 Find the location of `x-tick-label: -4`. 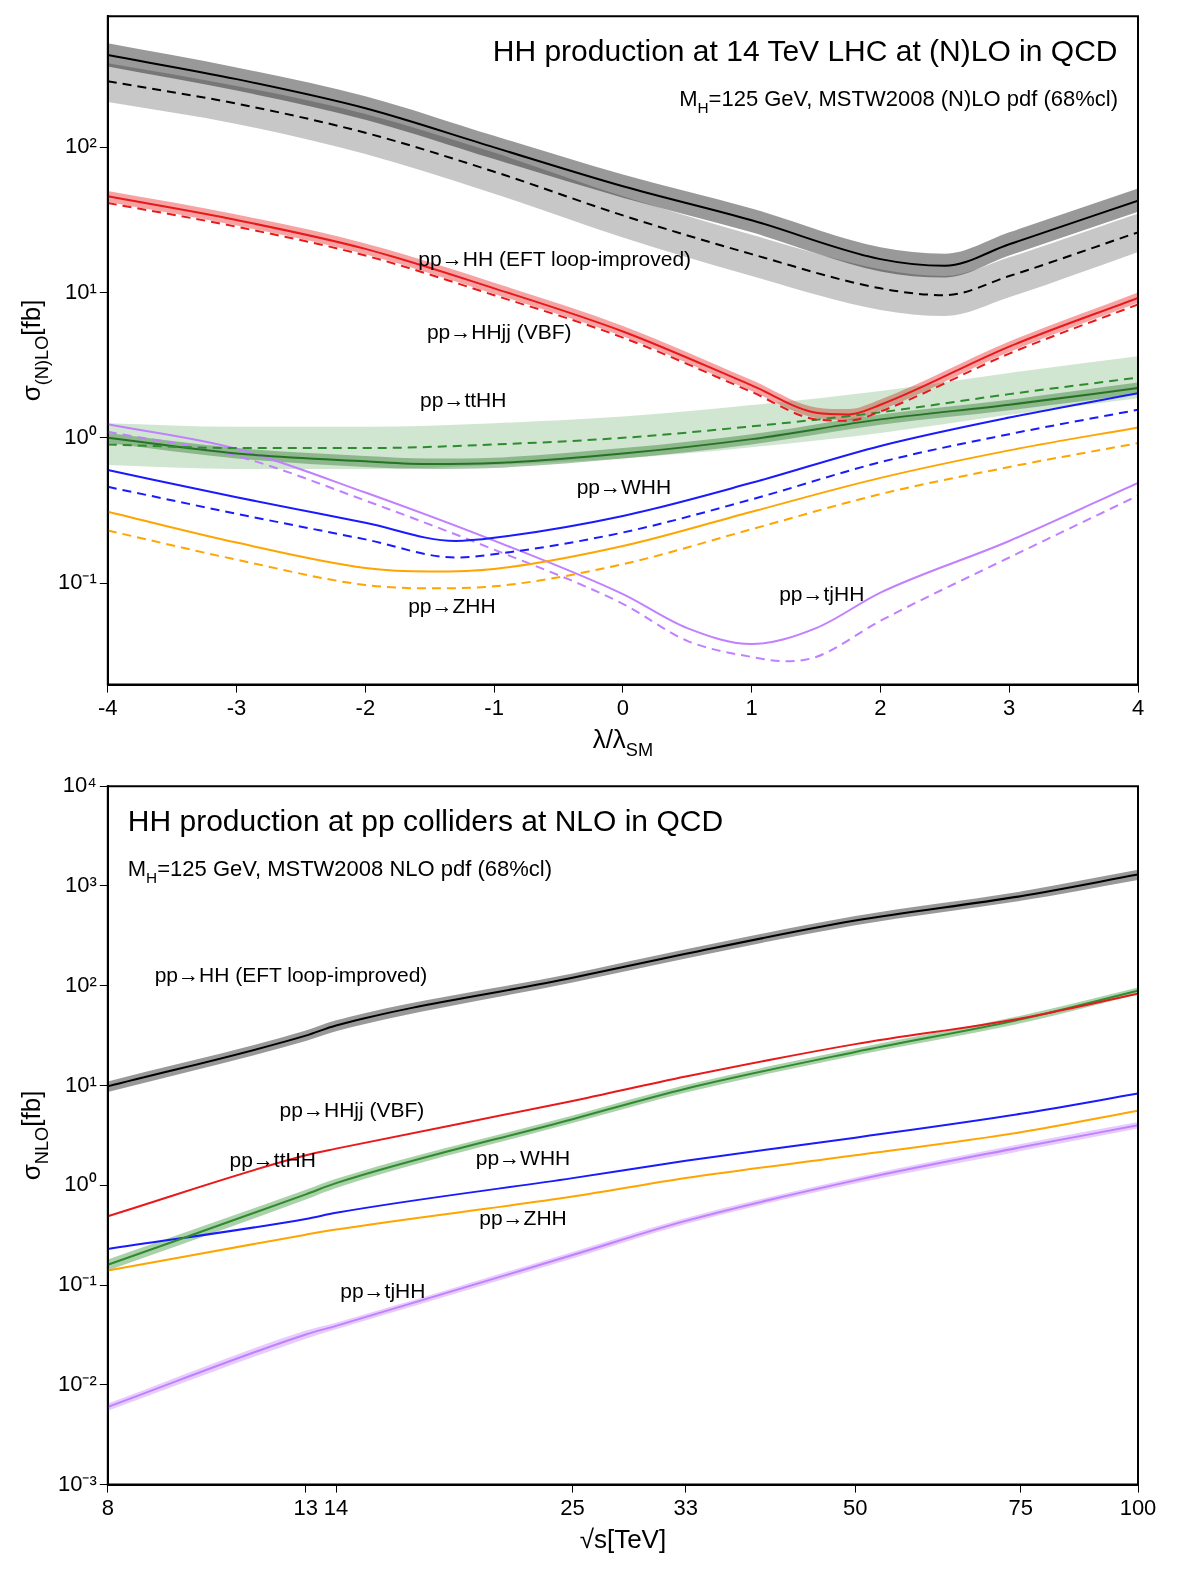

x-tick-label: -4 is located at coordinates (108, 707).